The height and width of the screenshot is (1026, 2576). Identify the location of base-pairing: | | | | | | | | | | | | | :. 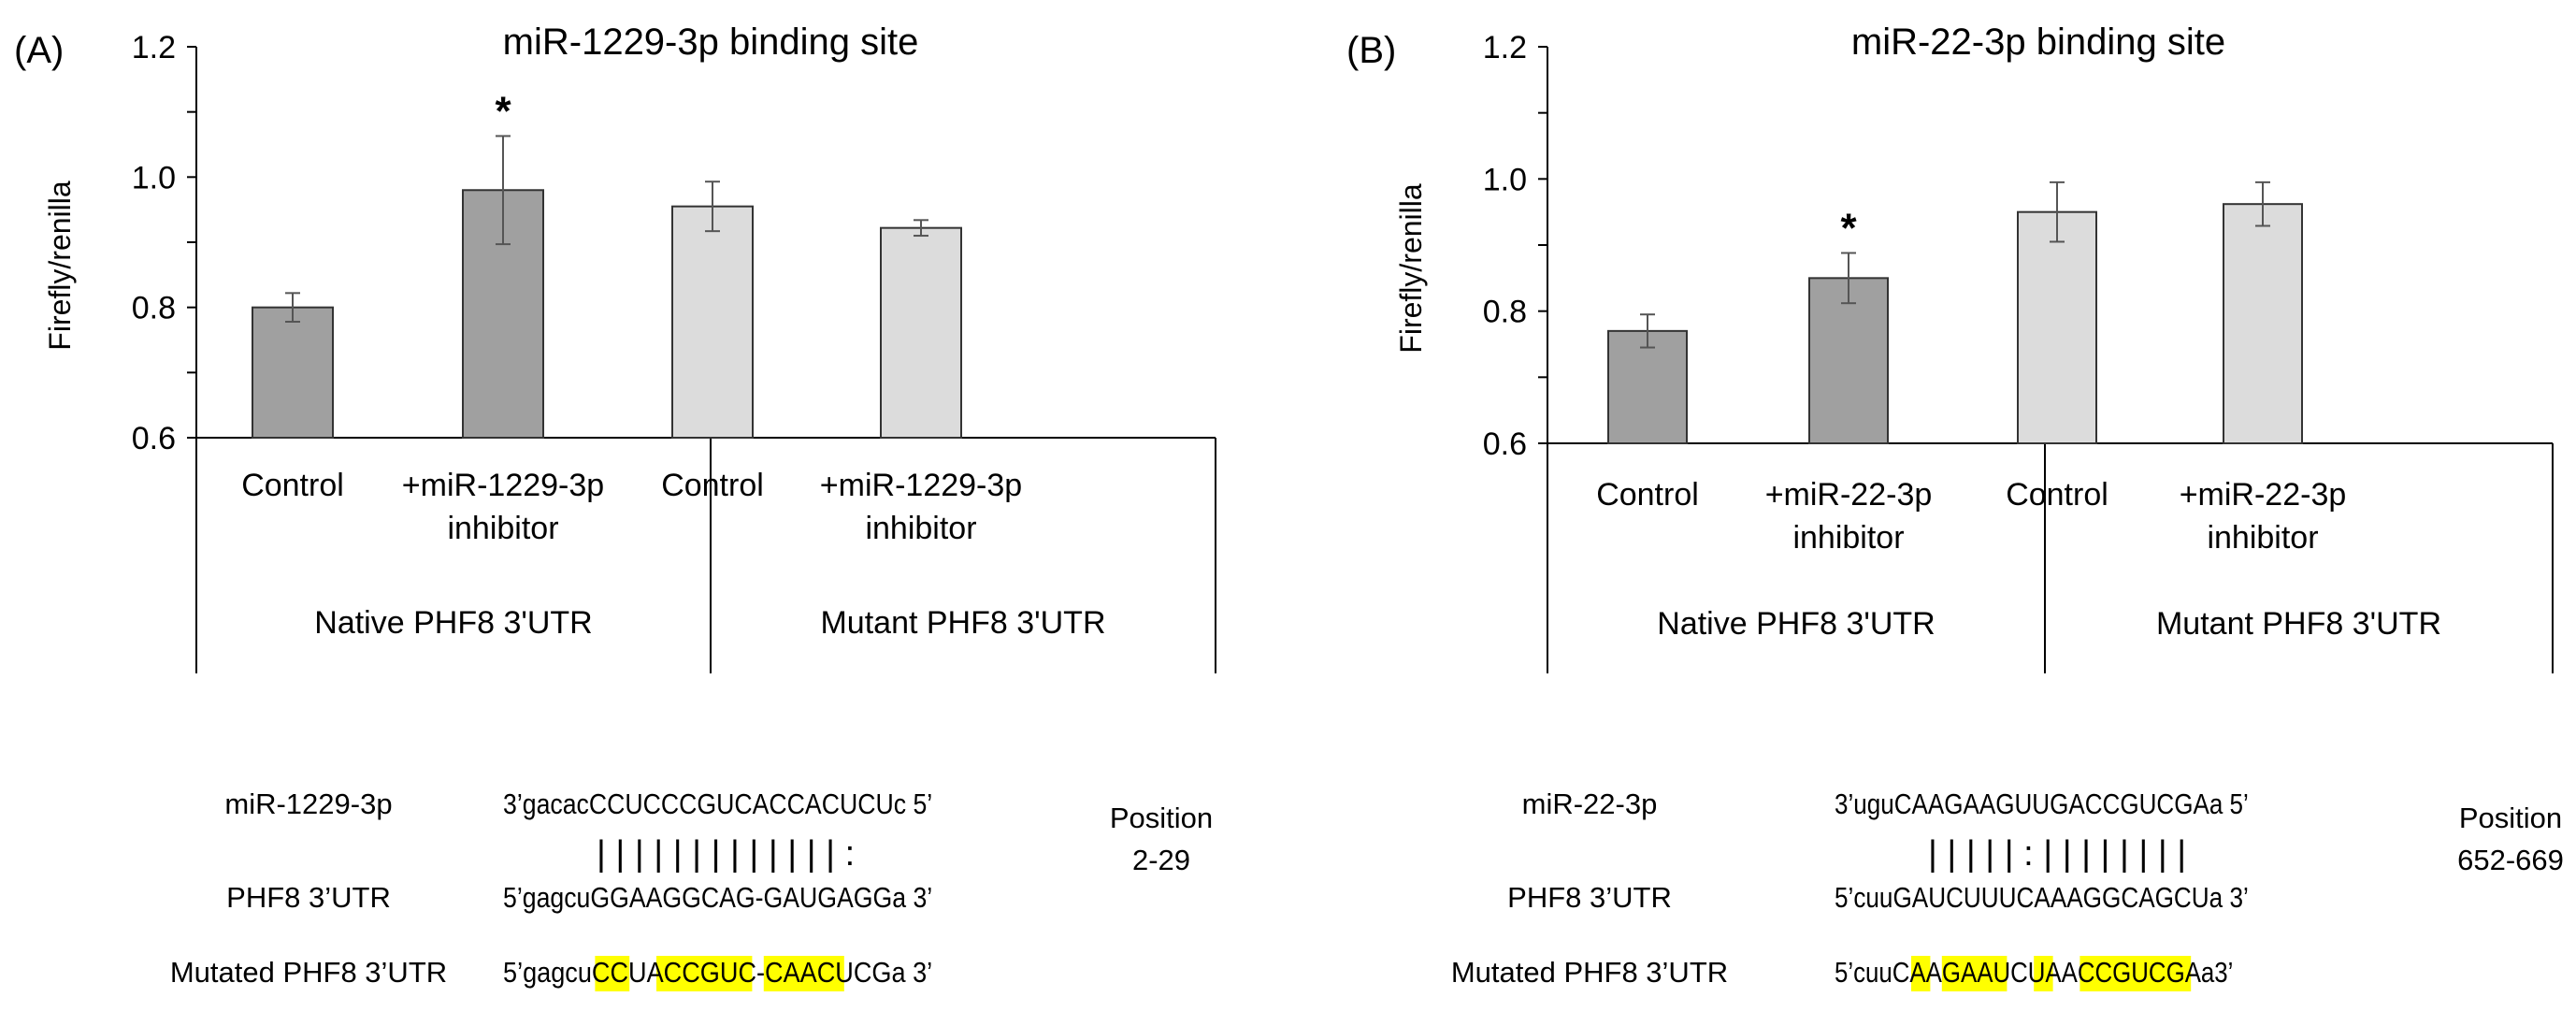
(726, 854).